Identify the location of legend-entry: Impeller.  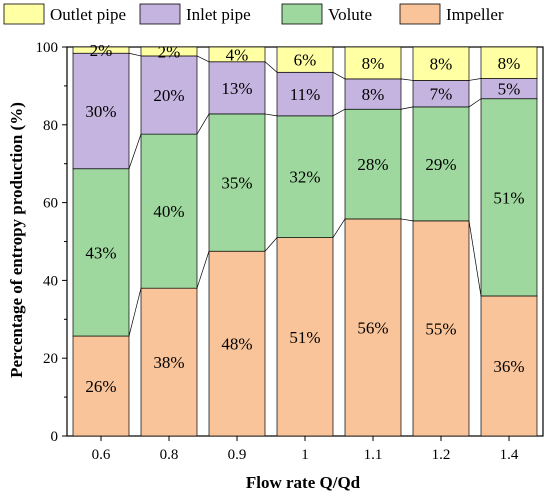
(475, 14).